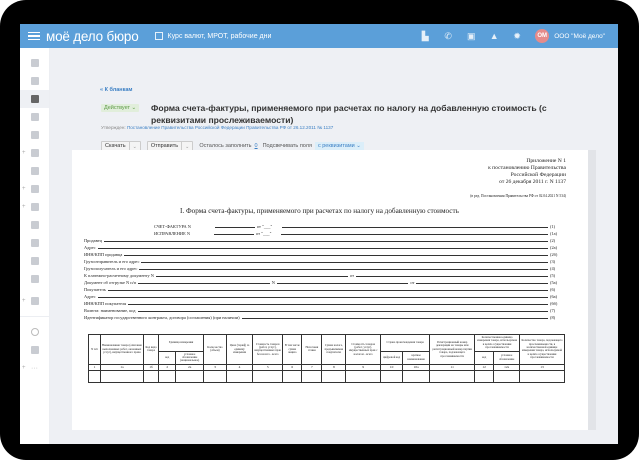 This screenshot has height=460, width=639. What do you see at coordinates (105, 303) in the screenshot?
I see `field-label: ИНН/КПП покупателя` at bounding box center [105, 303].